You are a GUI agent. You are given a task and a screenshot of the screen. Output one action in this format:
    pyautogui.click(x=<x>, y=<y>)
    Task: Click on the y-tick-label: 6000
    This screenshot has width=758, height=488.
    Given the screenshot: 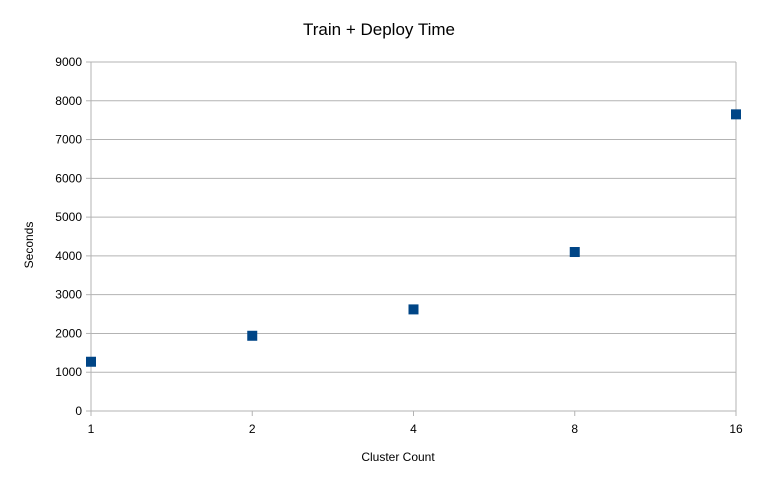 What is the action you would take?
    pyautogui.click(x=68, y=178)
    